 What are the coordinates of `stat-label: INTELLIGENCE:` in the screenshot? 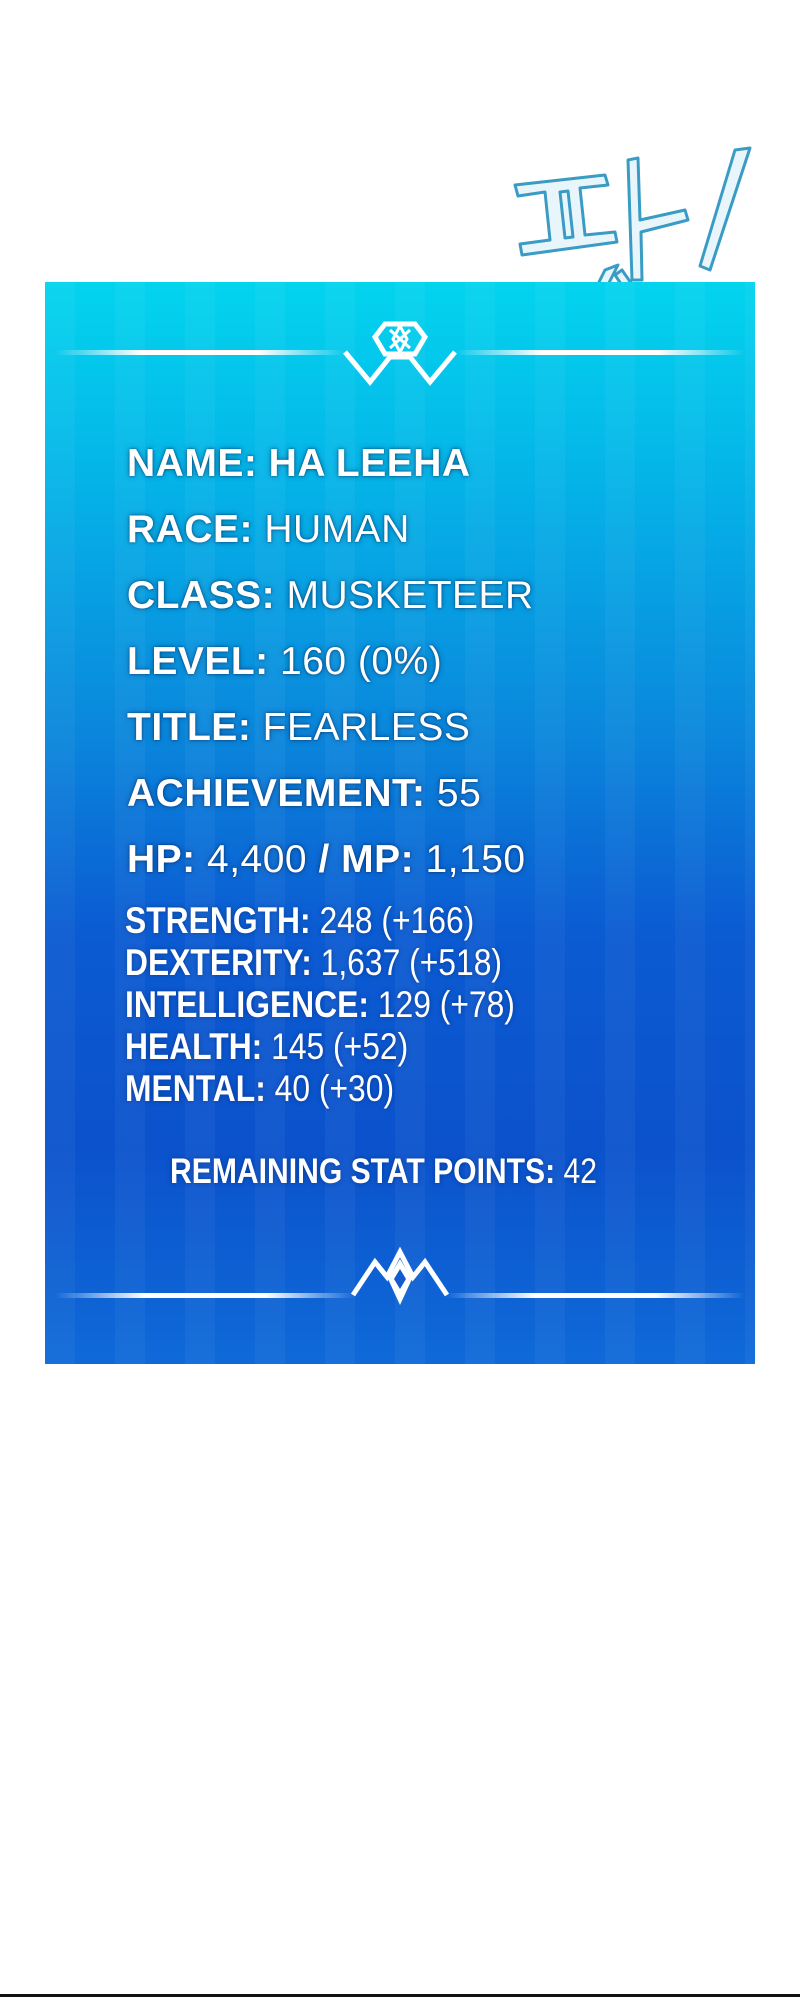 It's located at (247, 1004).